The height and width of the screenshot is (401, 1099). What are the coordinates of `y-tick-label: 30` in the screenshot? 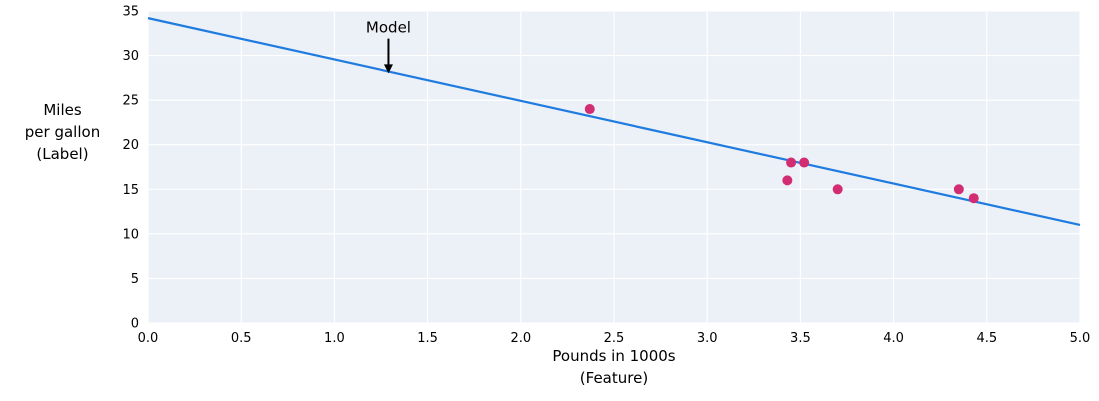 It's located at (130, 56).